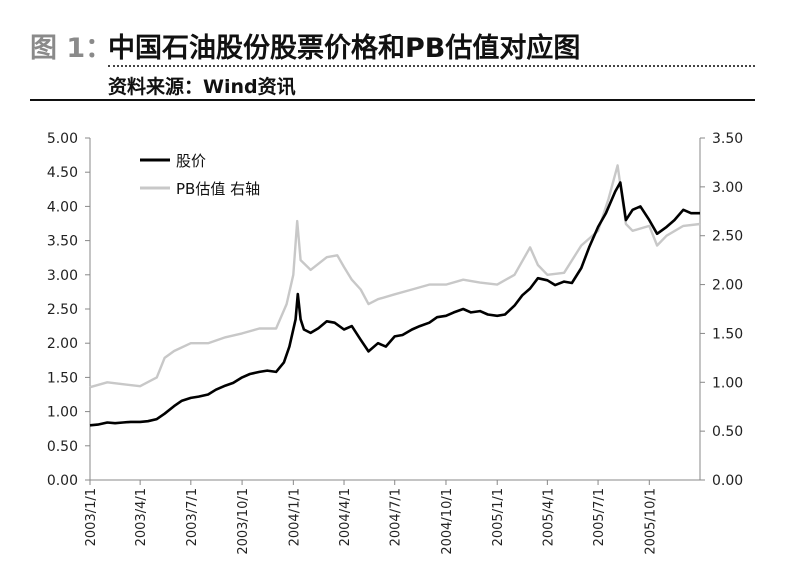 This screenshot has width=800, height=574. Describe the element at coordinates (62, 344) in the screenshot. I see `left-tick-label: 2.00` at that location.